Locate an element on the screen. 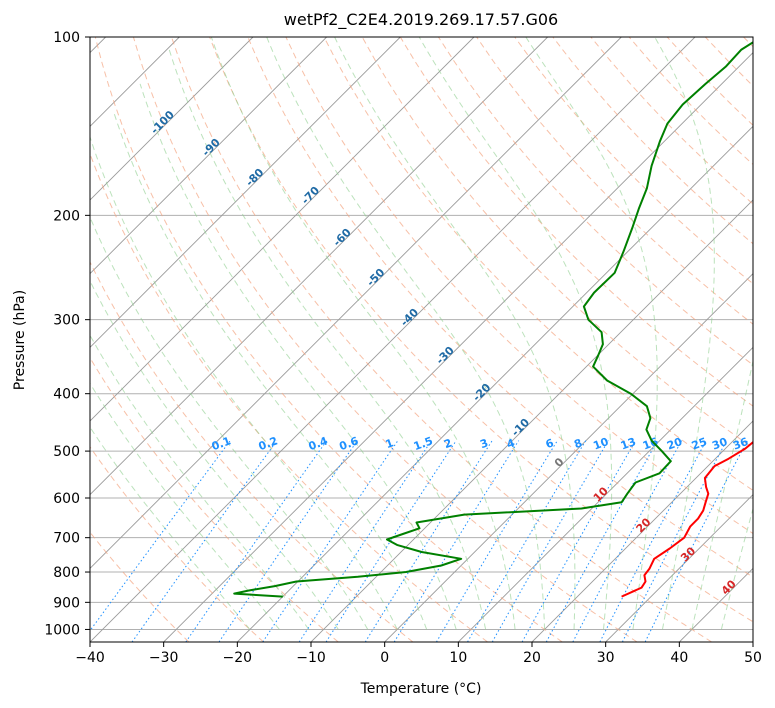  mixing-ratio-label: 2 is located at coordinates (448, 443).